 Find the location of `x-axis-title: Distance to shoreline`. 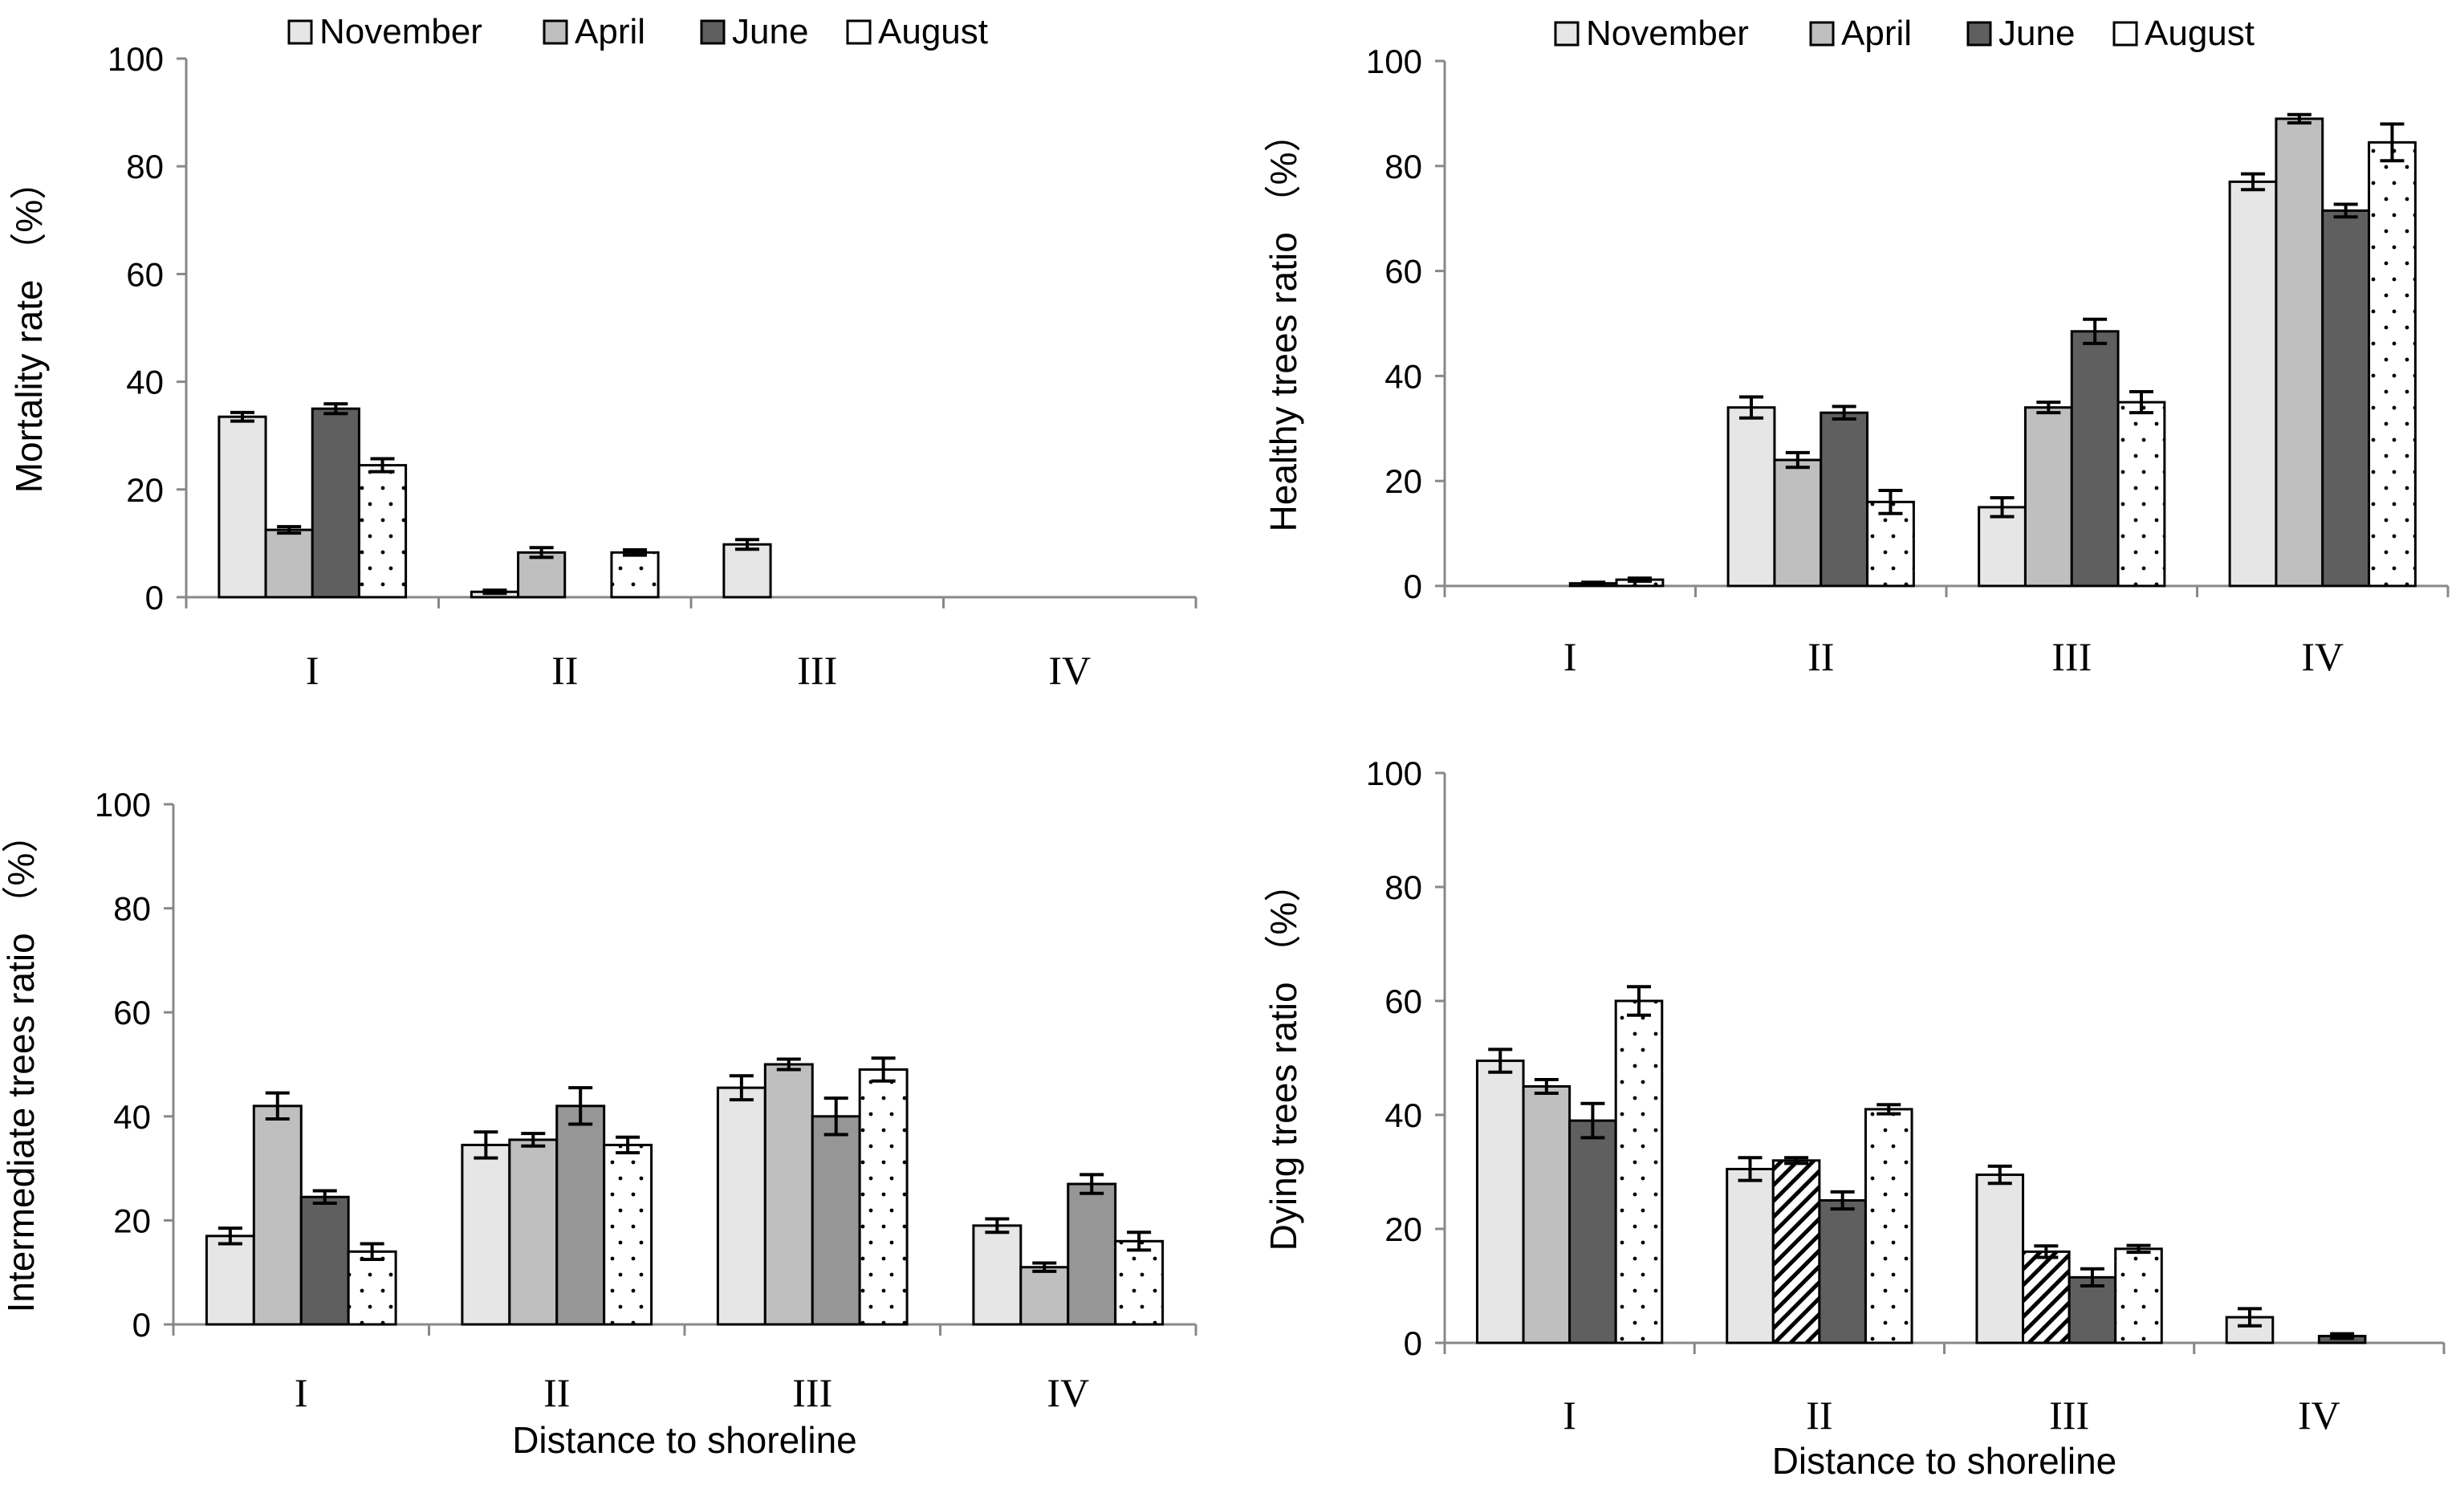

x-axis-title: Distance to shoreline is located at coordinates (1944, 1461).